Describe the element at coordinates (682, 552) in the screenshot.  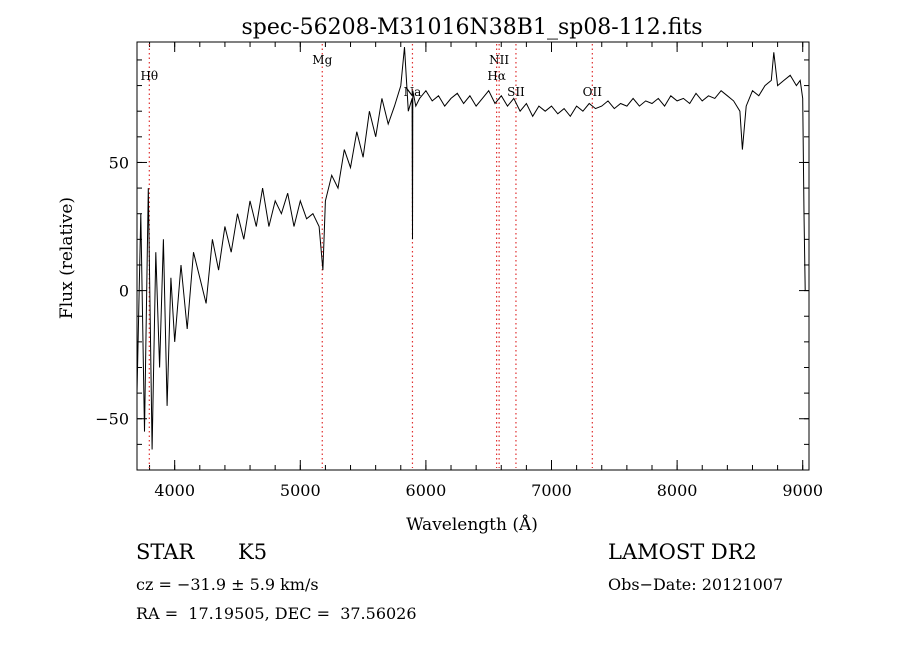
I see `survey-name: LAMOST DR2` at that location.